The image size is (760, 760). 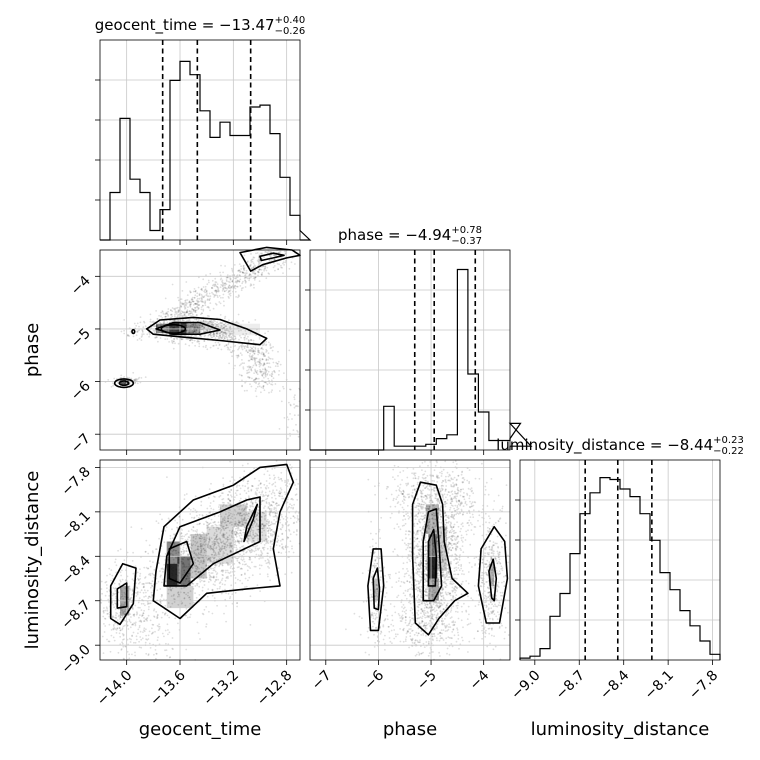 I want to click on histogram-phase, so click(x=421, y=359).